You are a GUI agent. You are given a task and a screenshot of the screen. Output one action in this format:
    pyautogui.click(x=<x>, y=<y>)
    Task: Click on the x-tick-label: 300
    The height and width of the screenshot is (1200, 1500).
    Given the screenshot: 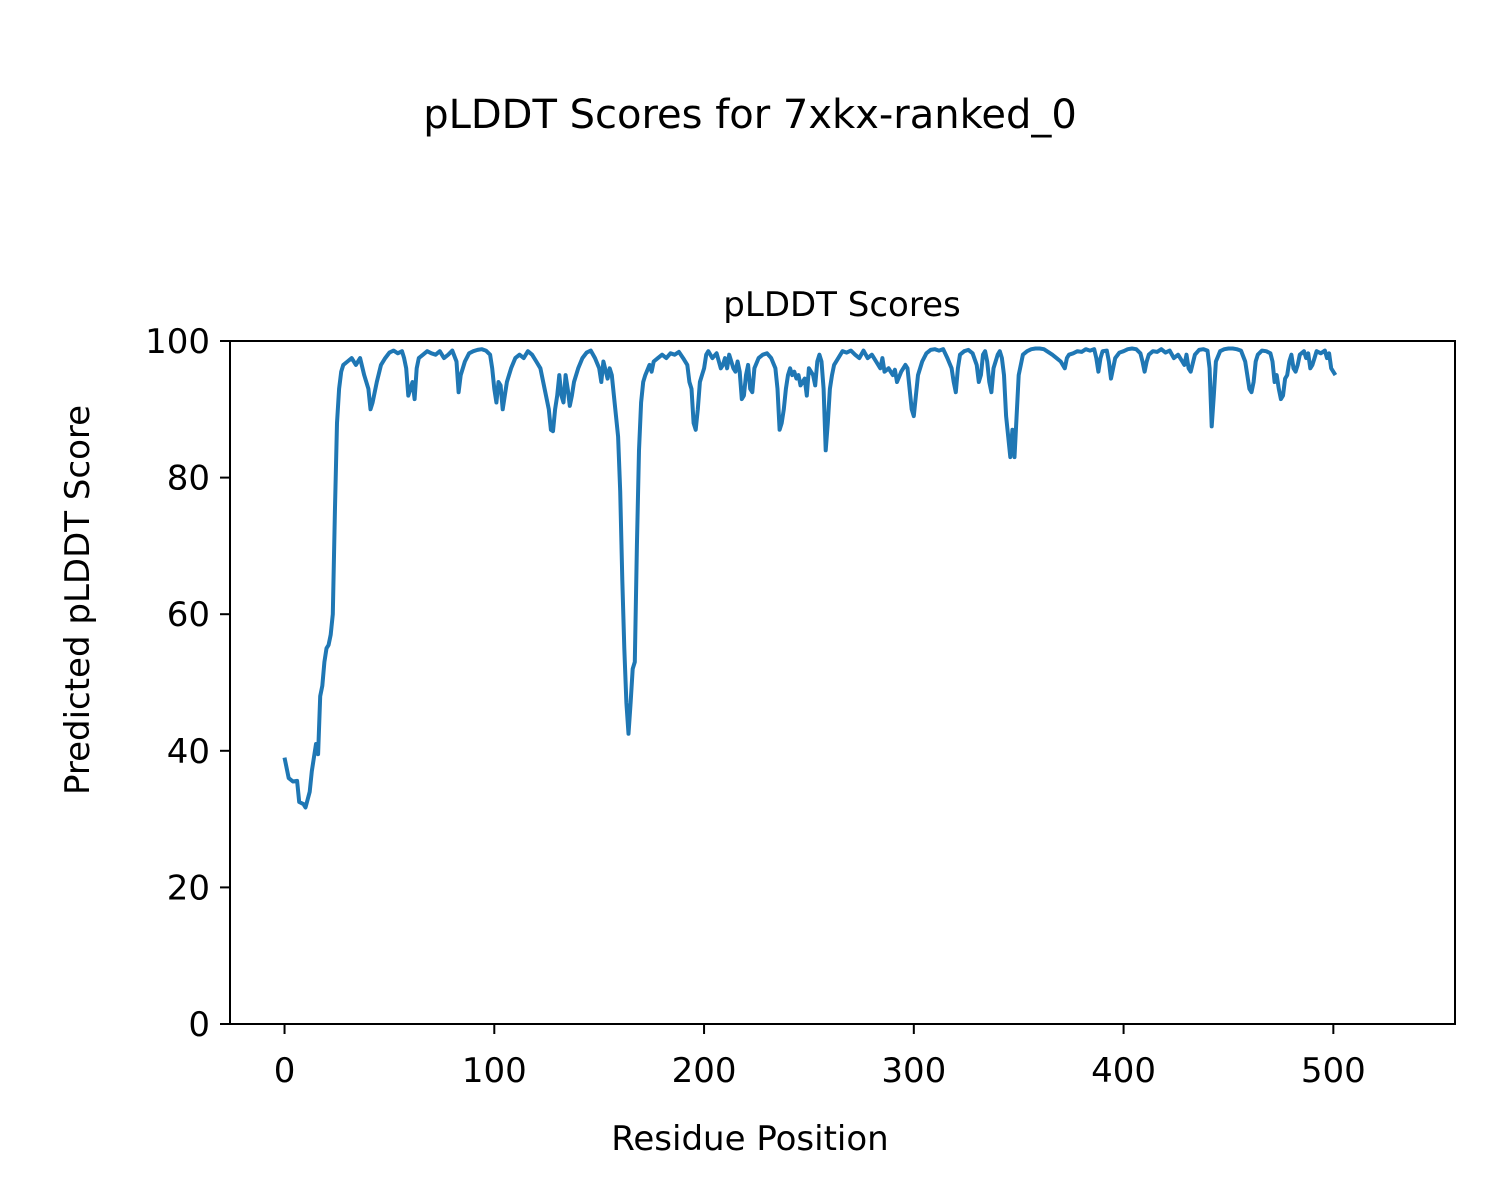 What is the action you would take?
    pyautogui.click(x=913, y=1071)
    